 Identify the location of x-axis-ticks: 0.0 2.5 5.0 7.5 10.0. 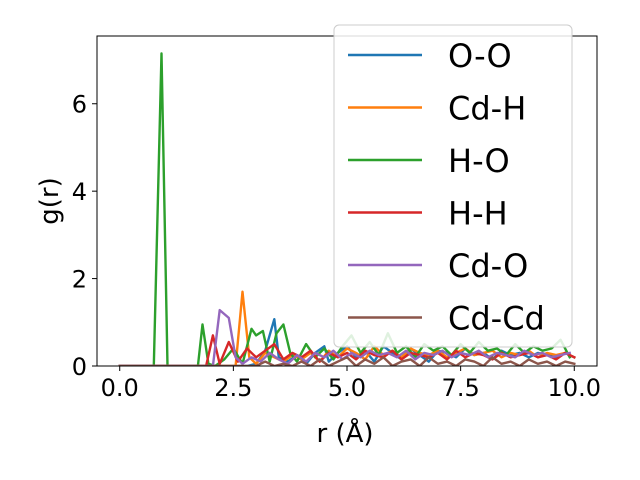
(351, 384).